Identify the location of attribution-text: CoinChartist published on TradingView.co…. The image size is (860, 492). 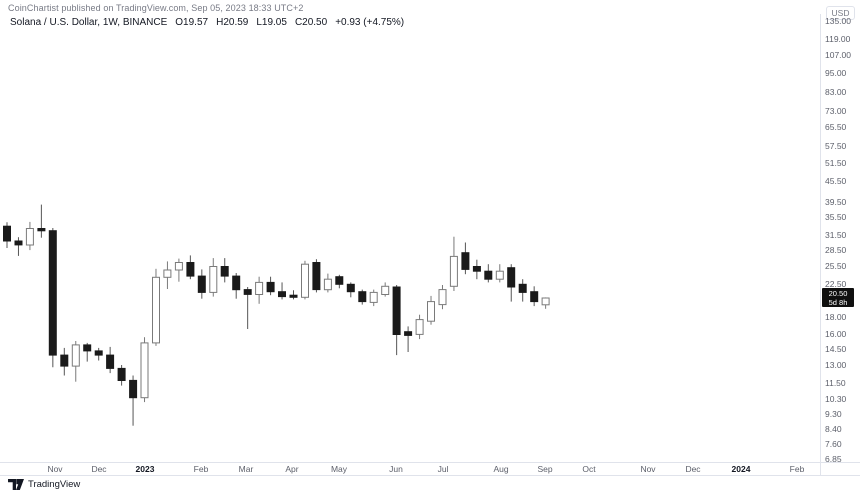
(156, 8).